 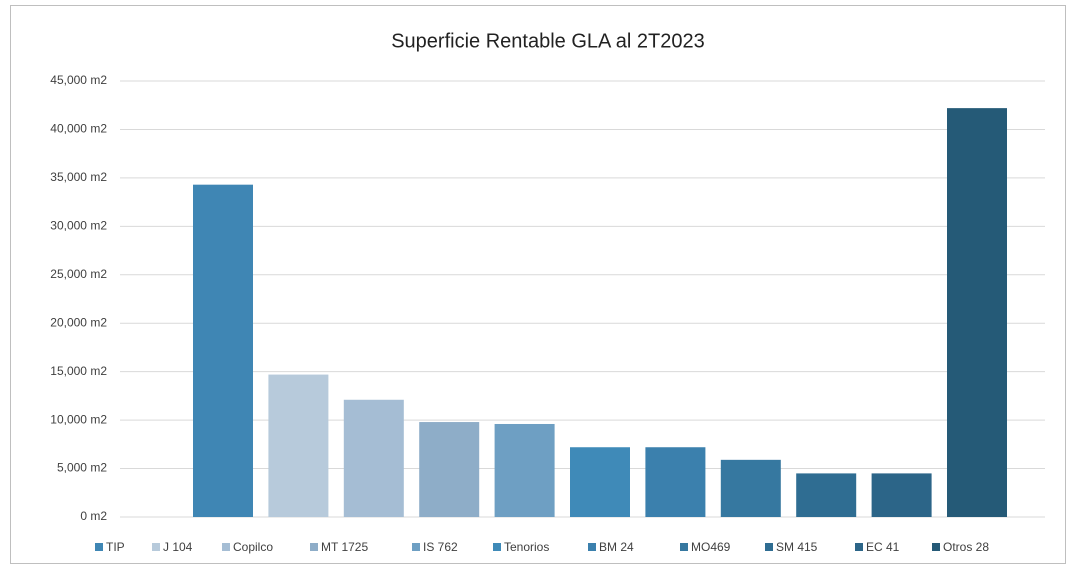 What do you see at coordinates (115, 547) in the screenshot?
I see `legend-label: TIP` at bounding box center [115, 547].